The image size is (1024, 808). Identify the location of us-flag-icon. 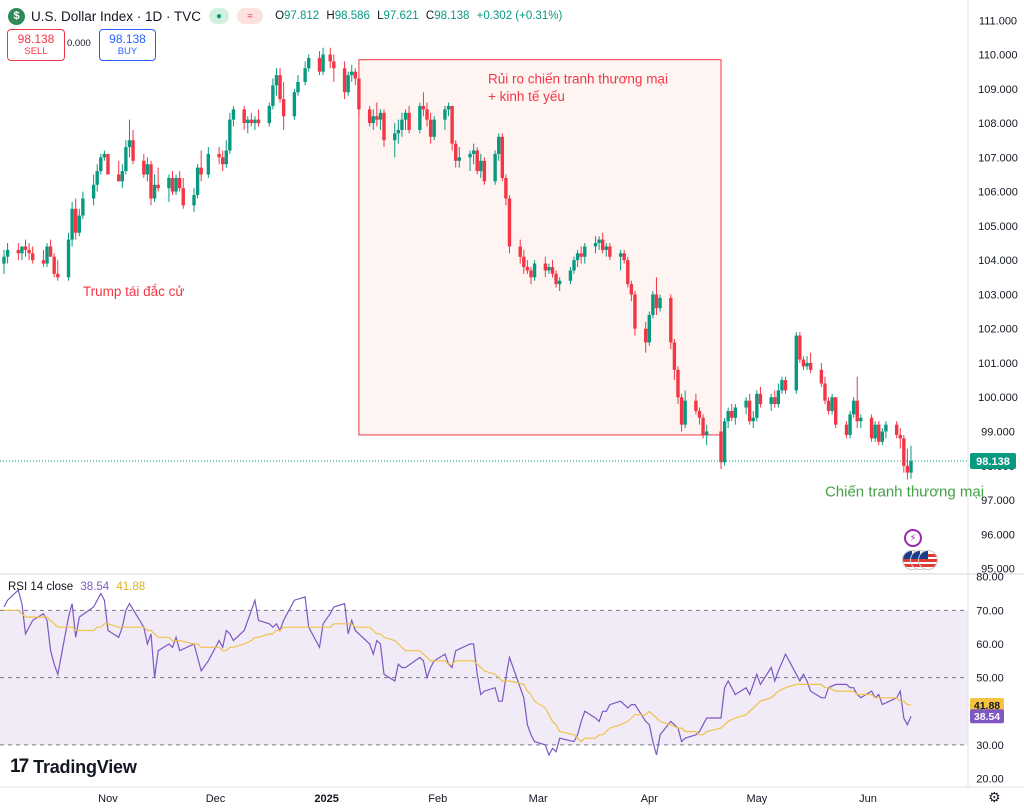
(928, 560).